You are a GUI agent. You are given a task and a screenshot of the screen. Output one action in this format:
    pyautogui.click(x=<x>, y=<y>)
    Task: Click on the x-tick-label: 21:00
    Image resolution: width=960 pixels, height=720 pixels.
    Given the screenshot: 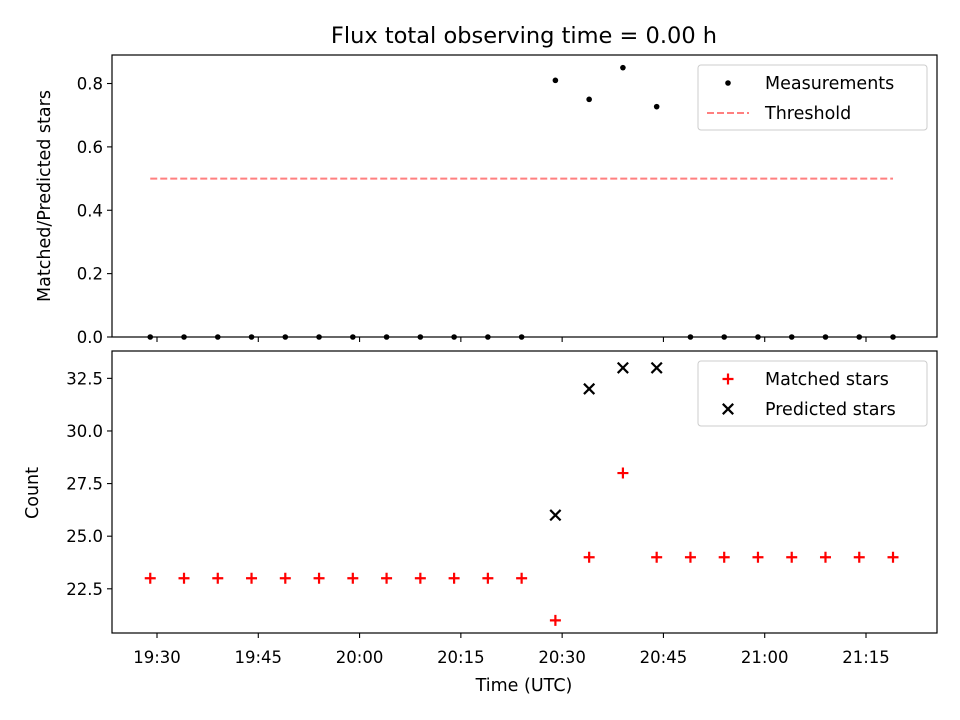 What is the action you would take?
    pyautogui.click(x=765, y=657)
    